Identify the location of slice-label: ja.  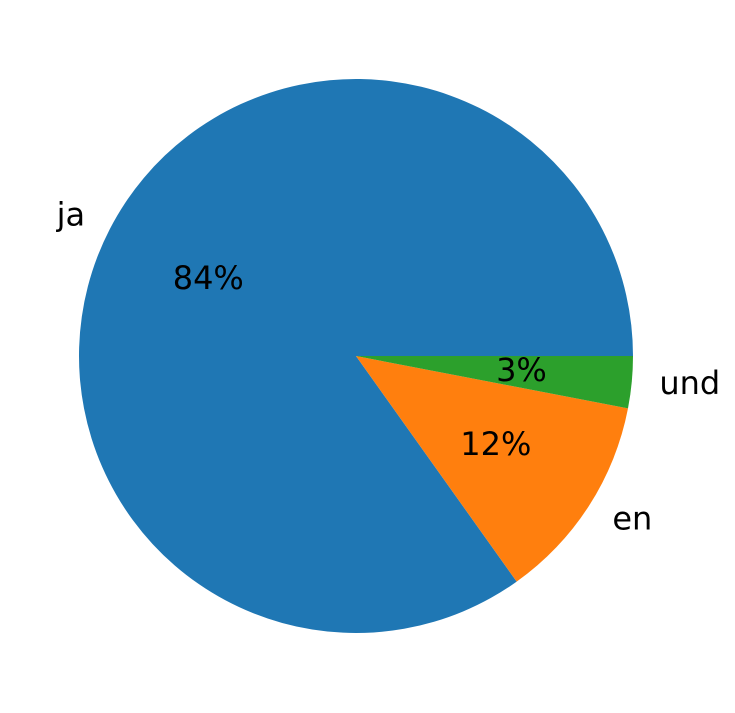
(71, 214).